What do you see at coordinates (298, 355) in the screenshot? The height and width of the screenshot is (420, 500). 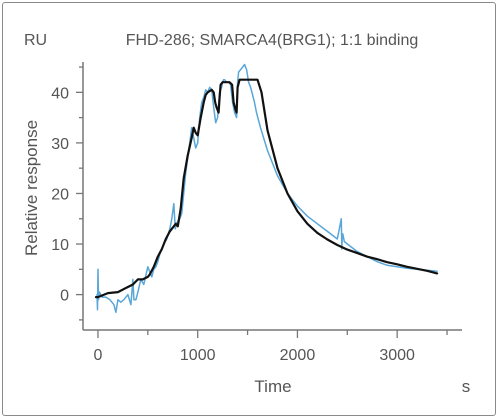 I see `x-tick-label: 2000` at bounding box center [298, 355].